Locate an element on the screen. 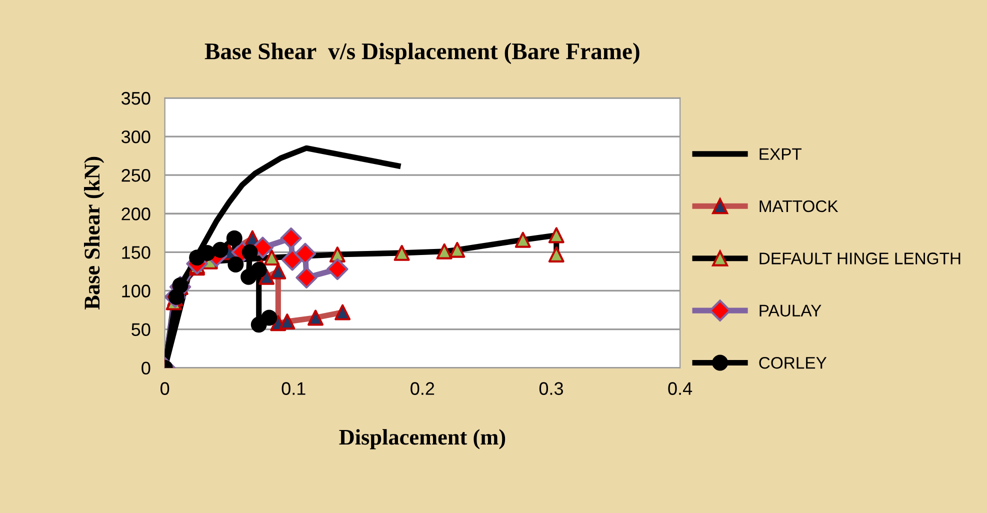  x-tick-label: 0.4 is located at coordinates (680, 388).